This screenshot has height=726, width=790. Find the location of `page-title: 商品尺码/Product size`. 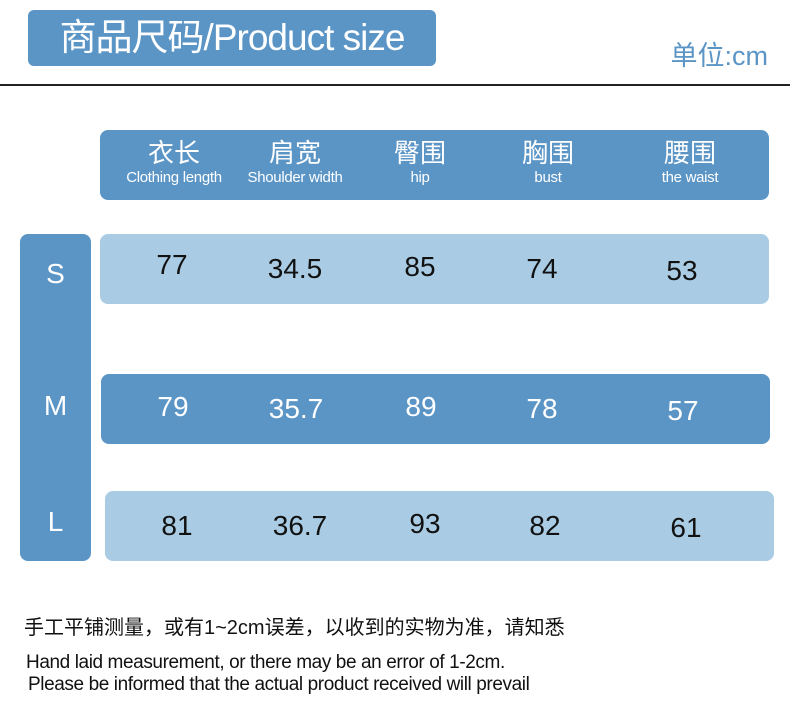

page-title: 商品尺码/Product size is located at coordinates (232, 38).